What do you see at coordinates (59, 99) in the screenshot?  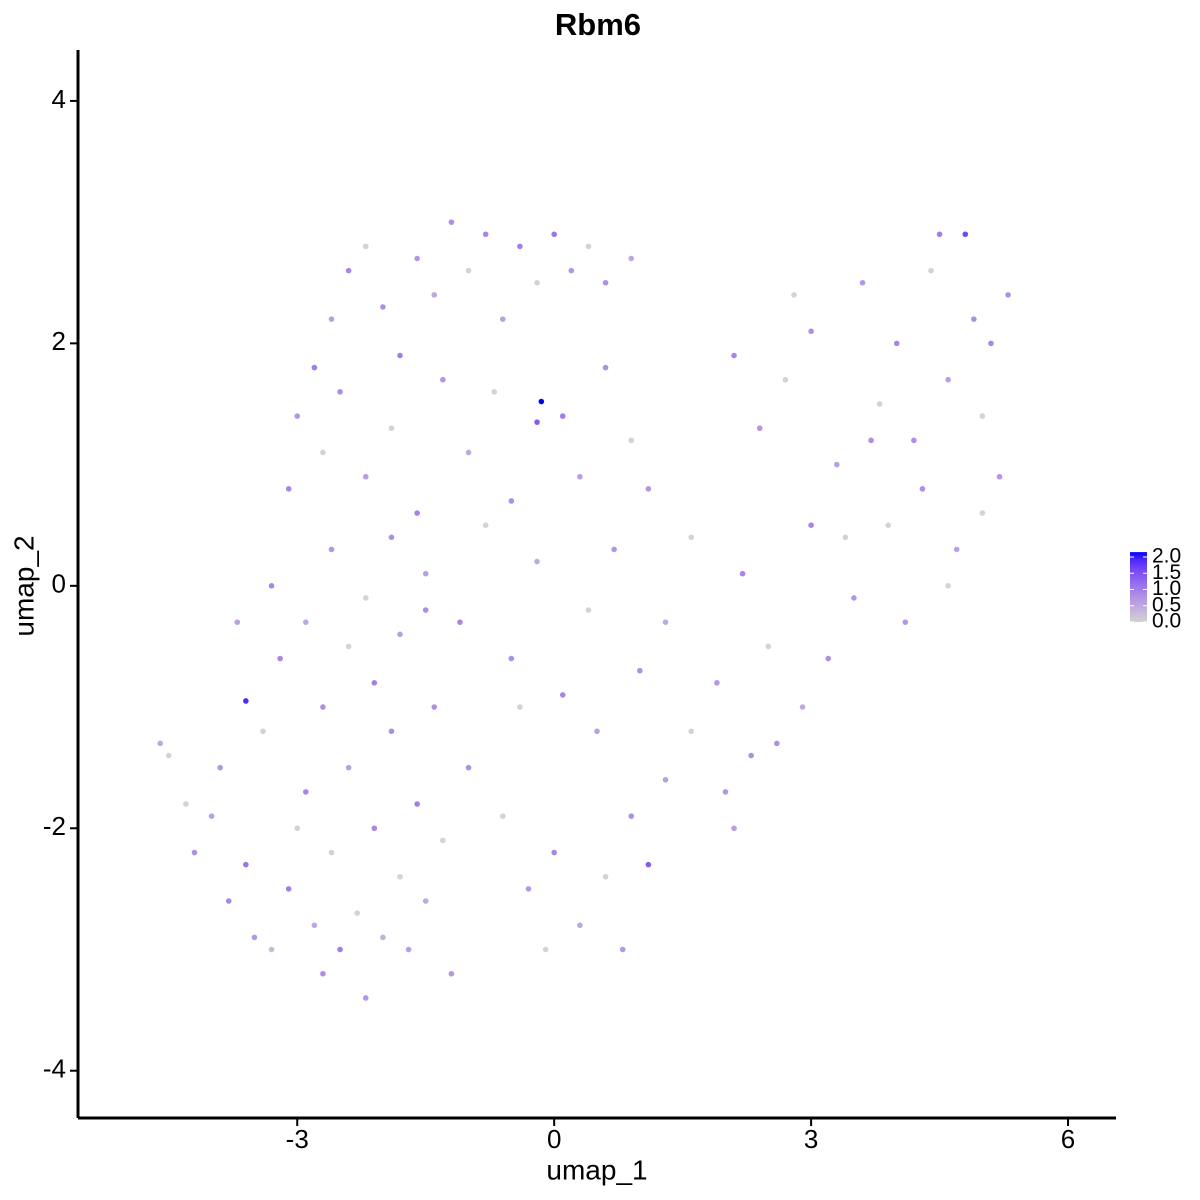 I see `y-tick-label: 4` at bounding box center [59, 99].